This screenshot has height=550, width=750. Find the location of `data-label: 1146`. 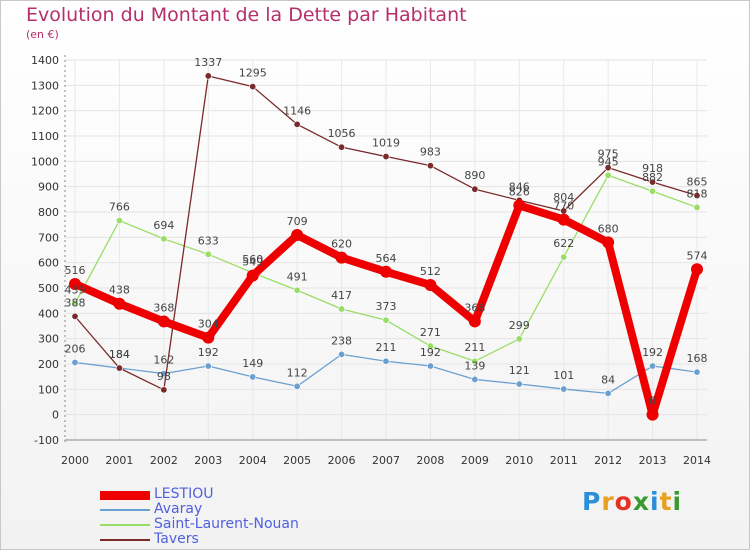

data-label: 1146 is located at coordinates (297, 110).